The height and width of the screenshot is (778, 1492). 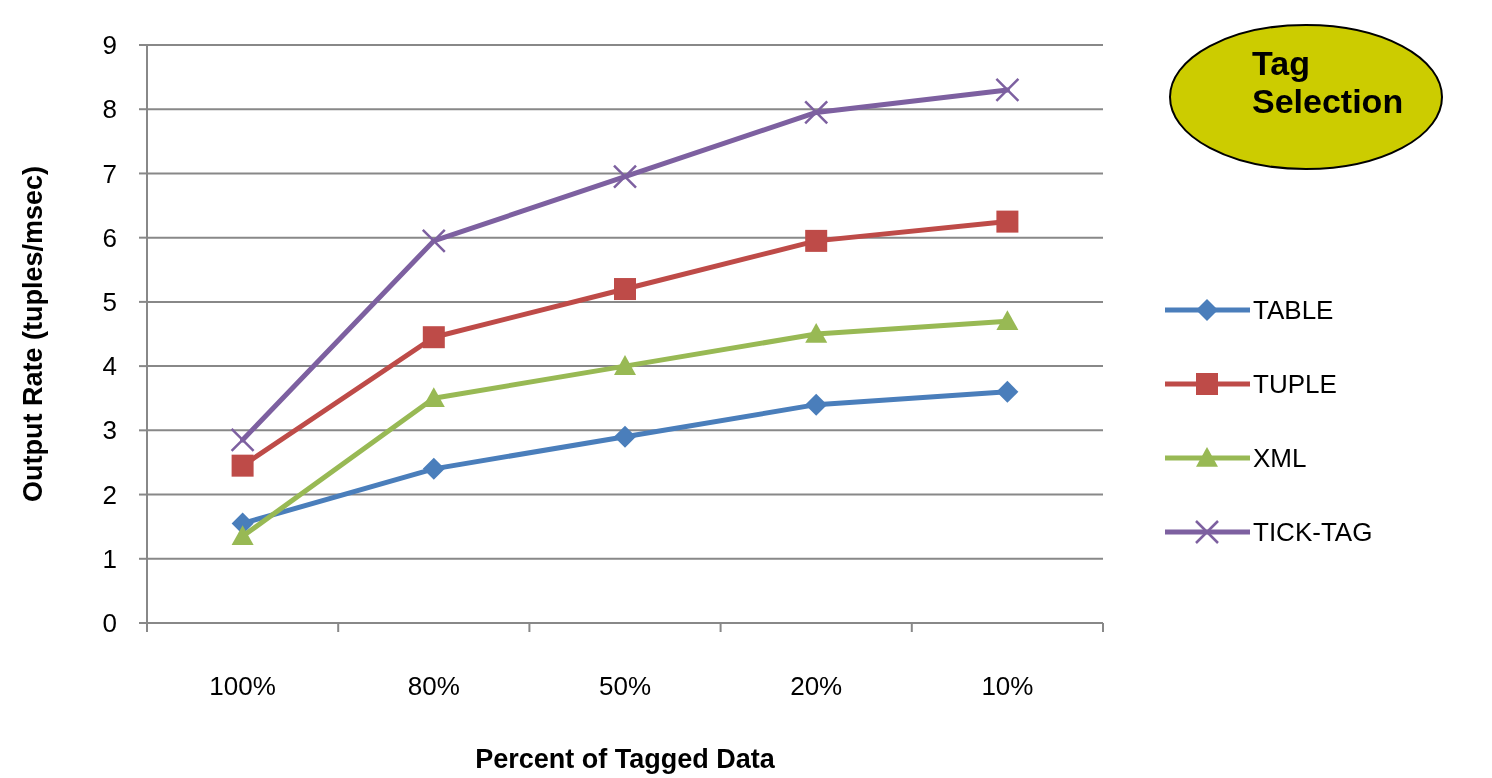 I want to click on x-tick-label: 80%, so click(x=433, y=686).